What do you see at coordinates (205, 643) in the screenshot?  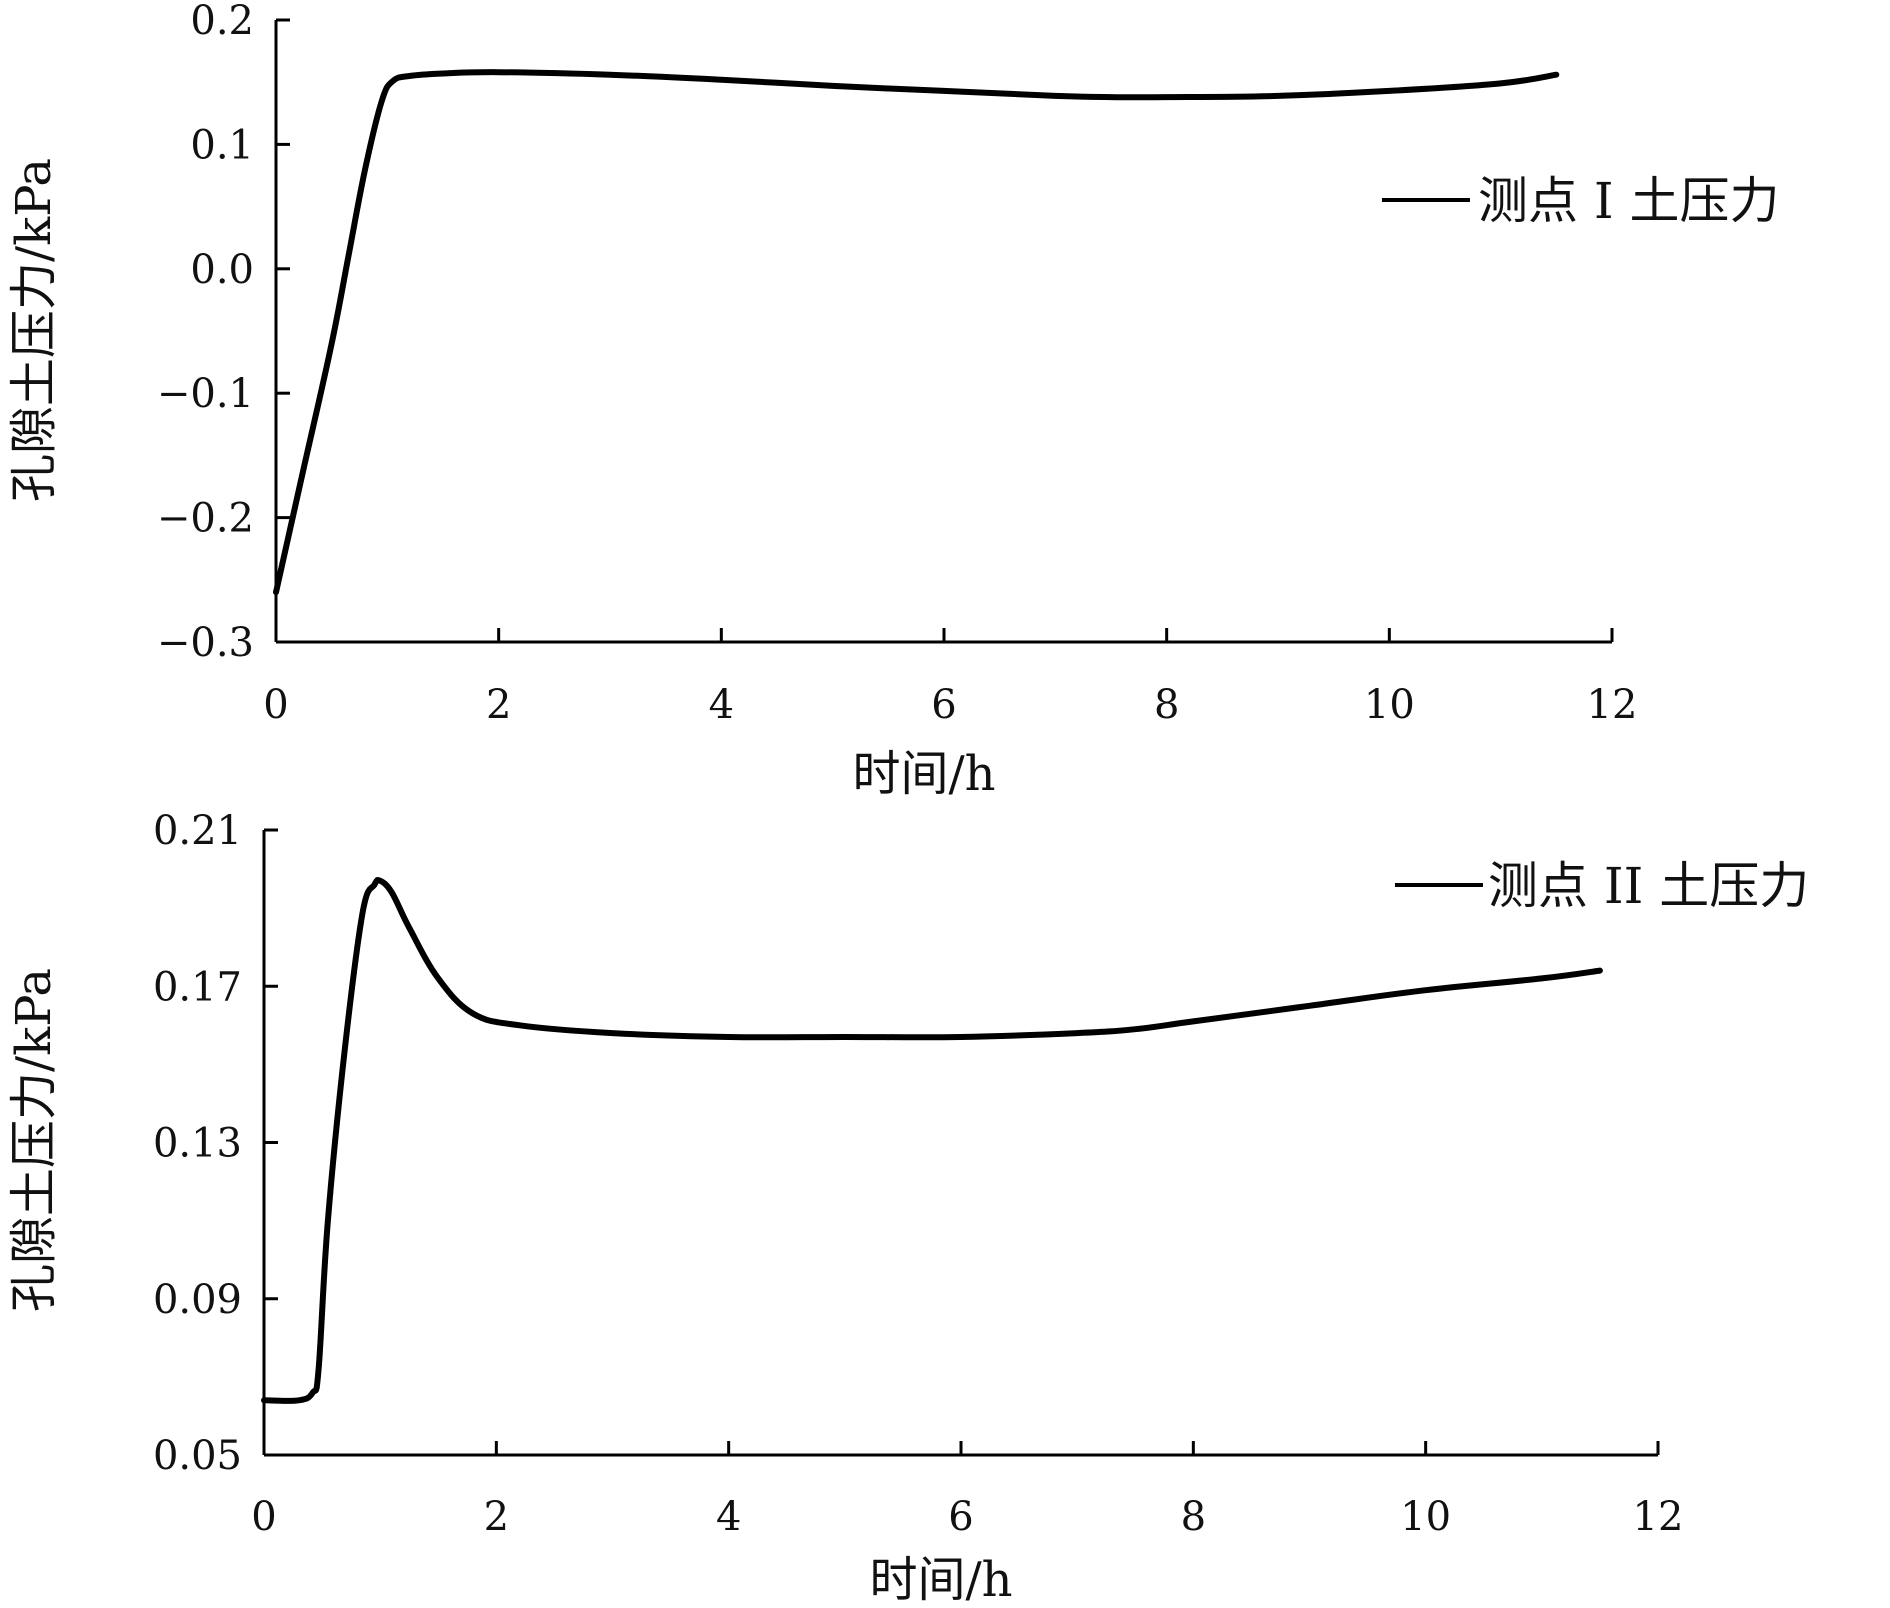 I see `y-tick-label: −0.3` at bounding box center [205, 643].